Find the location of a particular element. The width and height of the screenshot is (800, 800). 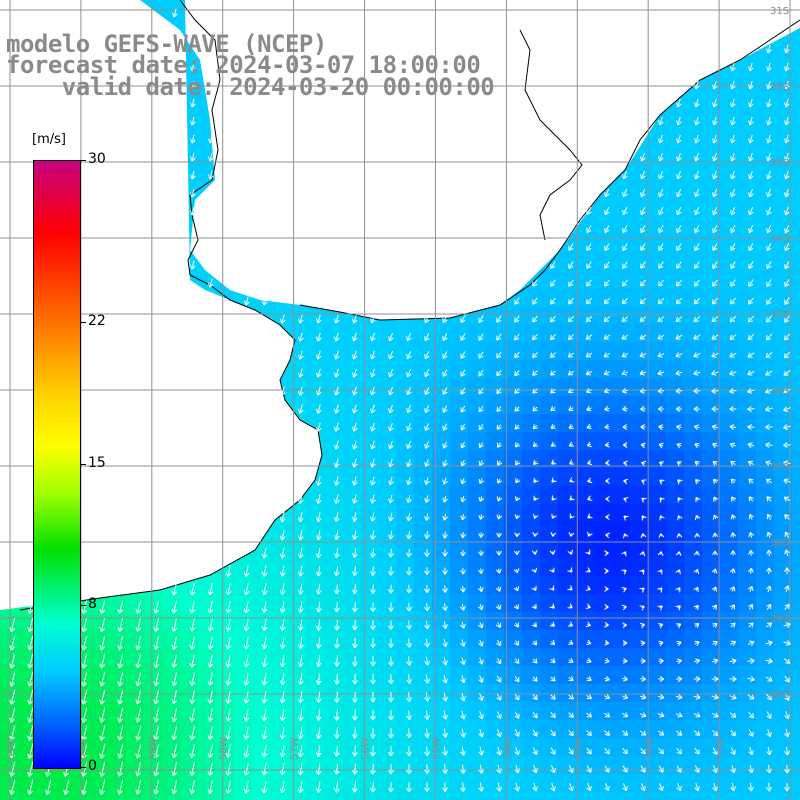

lon-label: 58W is located at coordinates (224, 748).